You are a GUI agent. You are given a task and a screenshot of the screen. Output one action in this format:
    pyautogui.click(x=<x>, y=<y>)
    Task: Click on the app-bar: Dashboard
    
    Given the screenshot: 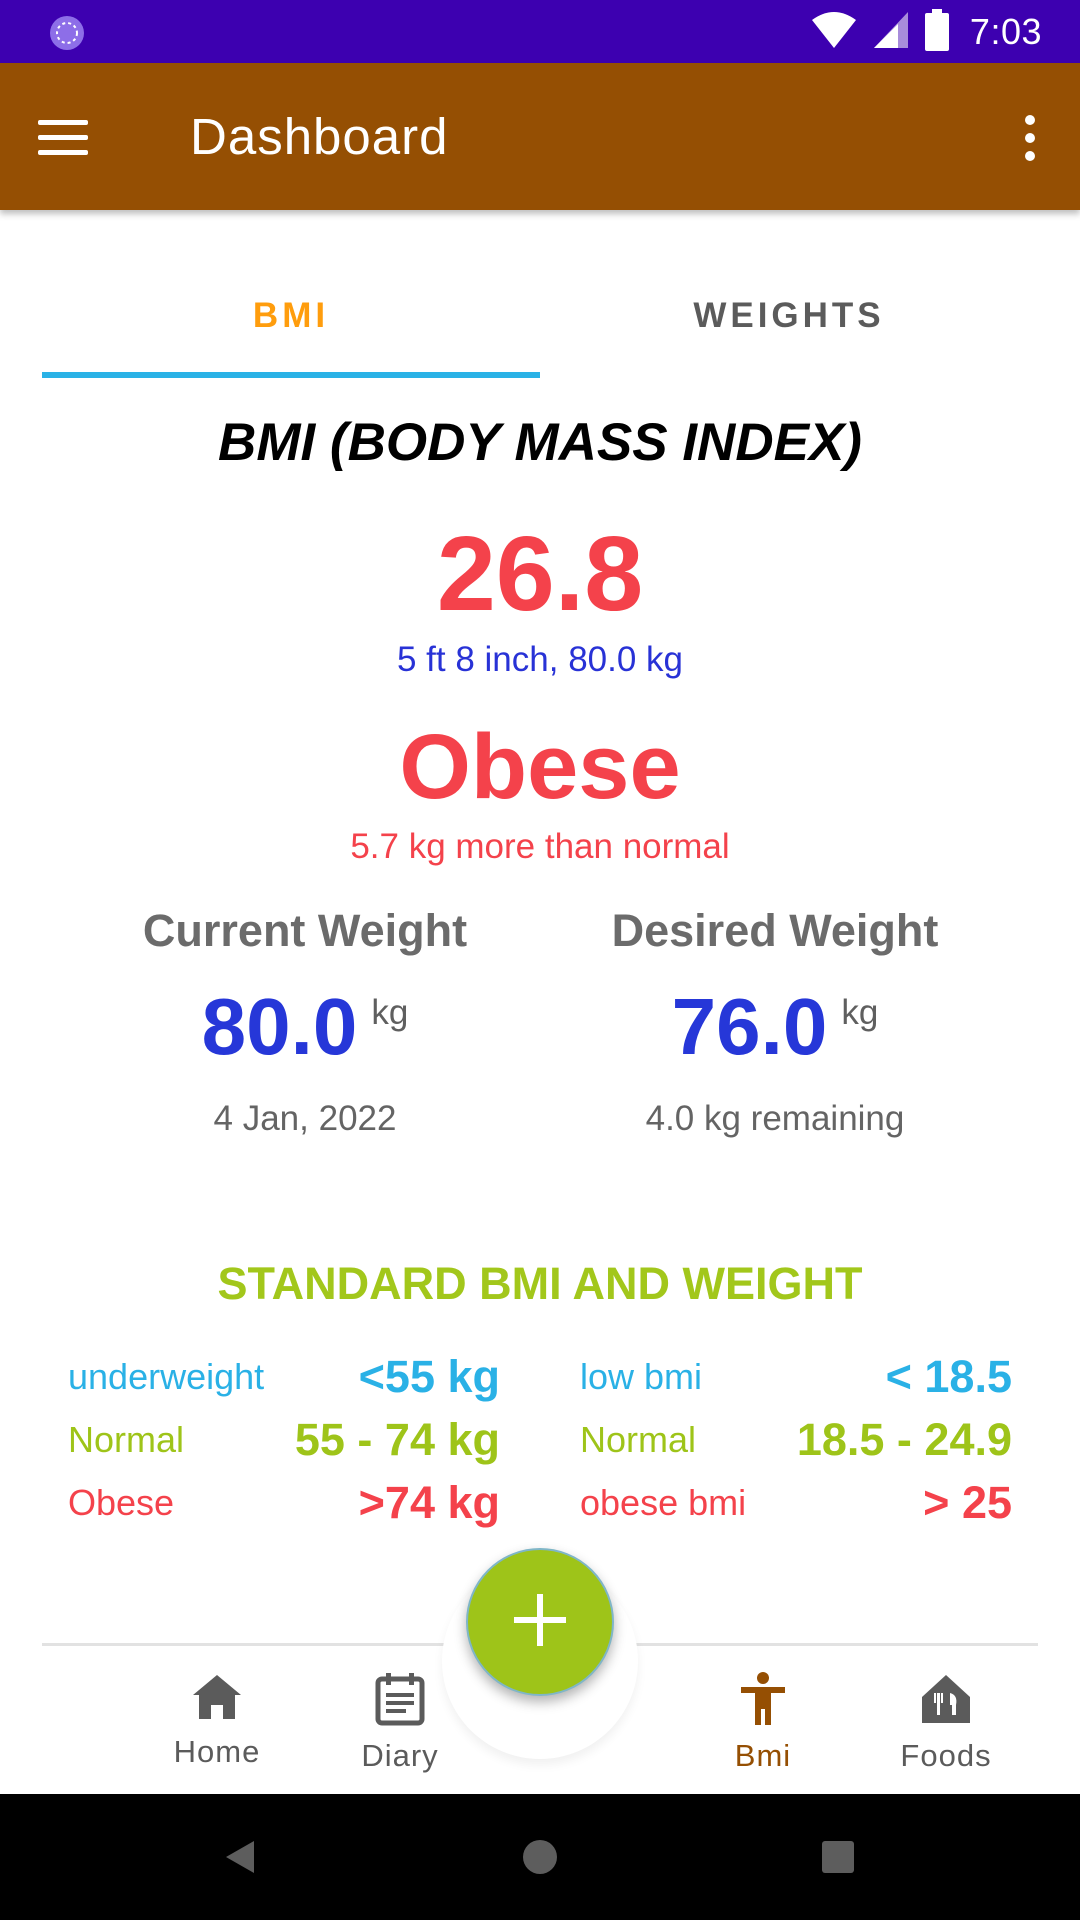 What is the action you would take?
    pyautogui.click(x=540, y=136)
    